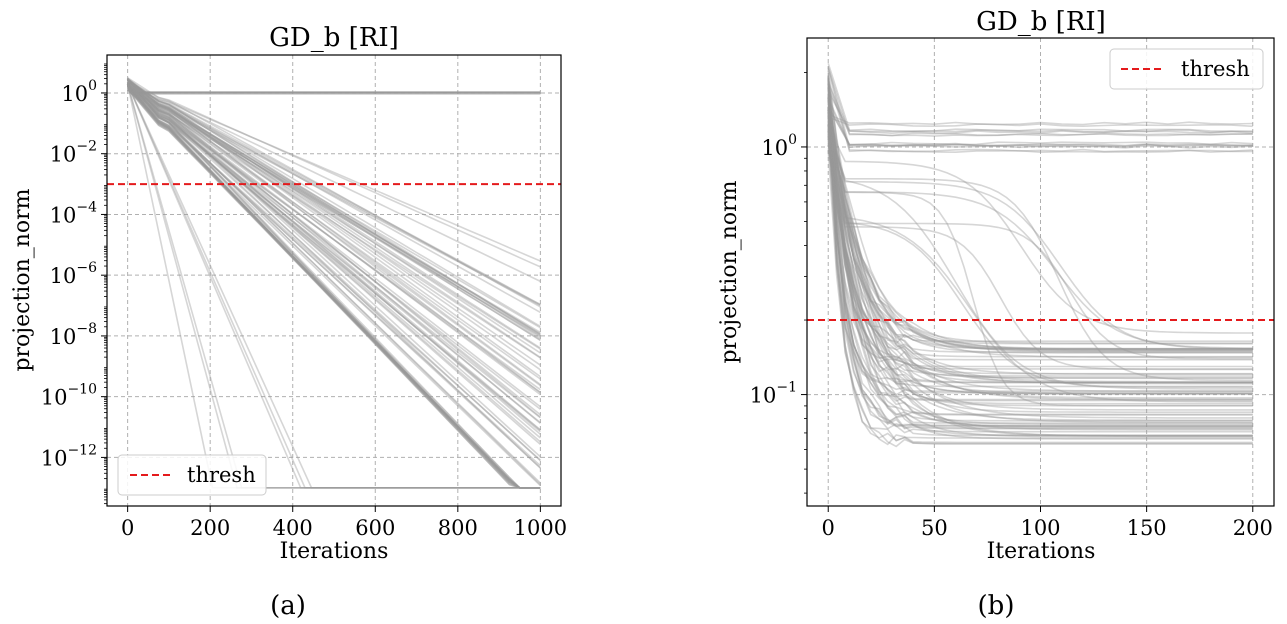 The image size is (1287, 624). I want to click on x-tick-label: 800, so click(458, 528).